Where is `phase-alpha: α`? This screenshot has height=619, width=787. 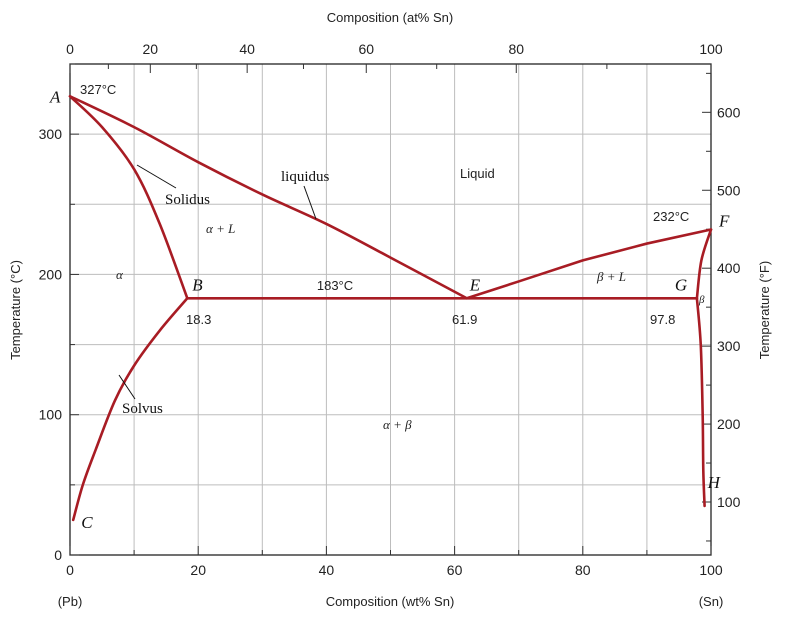 phase-alpha: α is located at coordinates (120, 274).